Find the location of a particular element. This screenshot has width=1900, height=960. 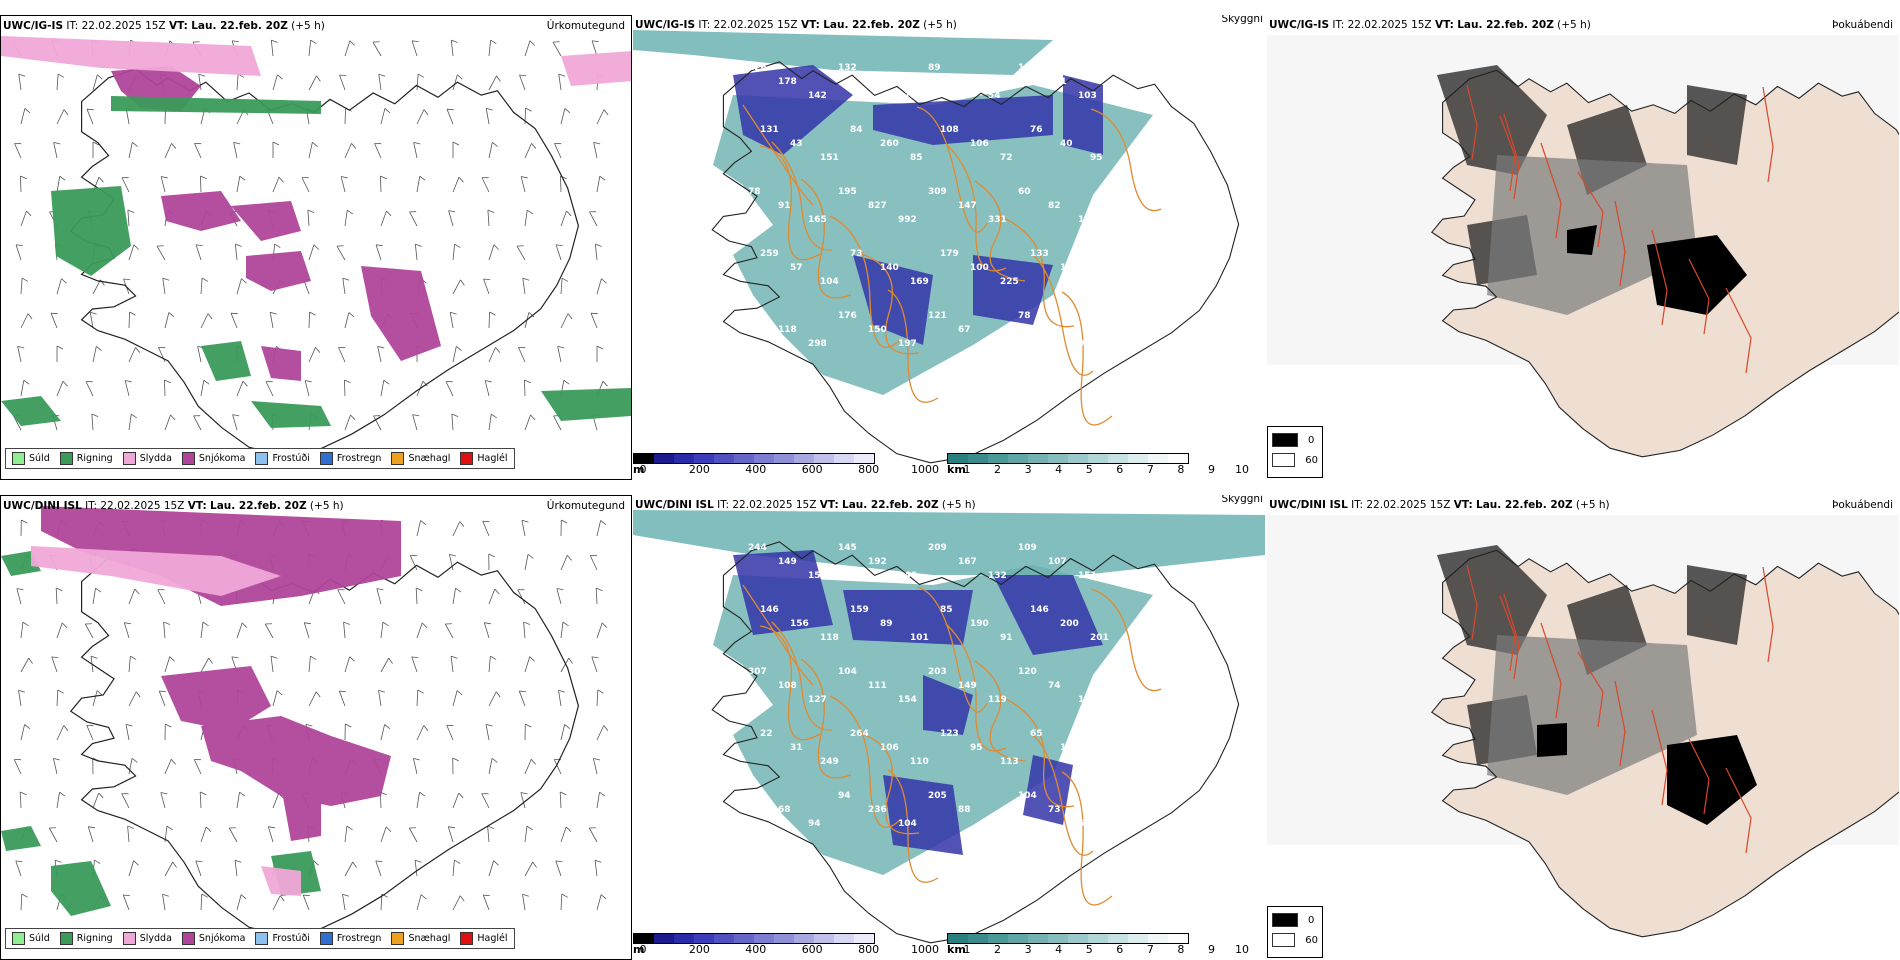

cloud-base-value: 176 is located at coordinates (847, 316).